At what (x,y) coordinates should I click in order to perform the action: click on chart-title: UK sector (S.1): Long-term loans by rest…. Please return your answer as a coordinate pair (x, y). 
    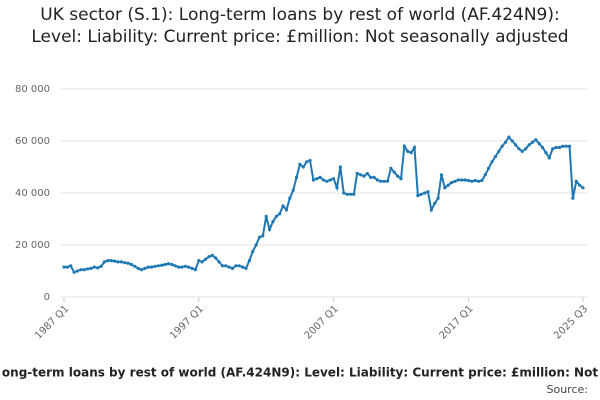
    Looking at the image, I should click on (300, 26).